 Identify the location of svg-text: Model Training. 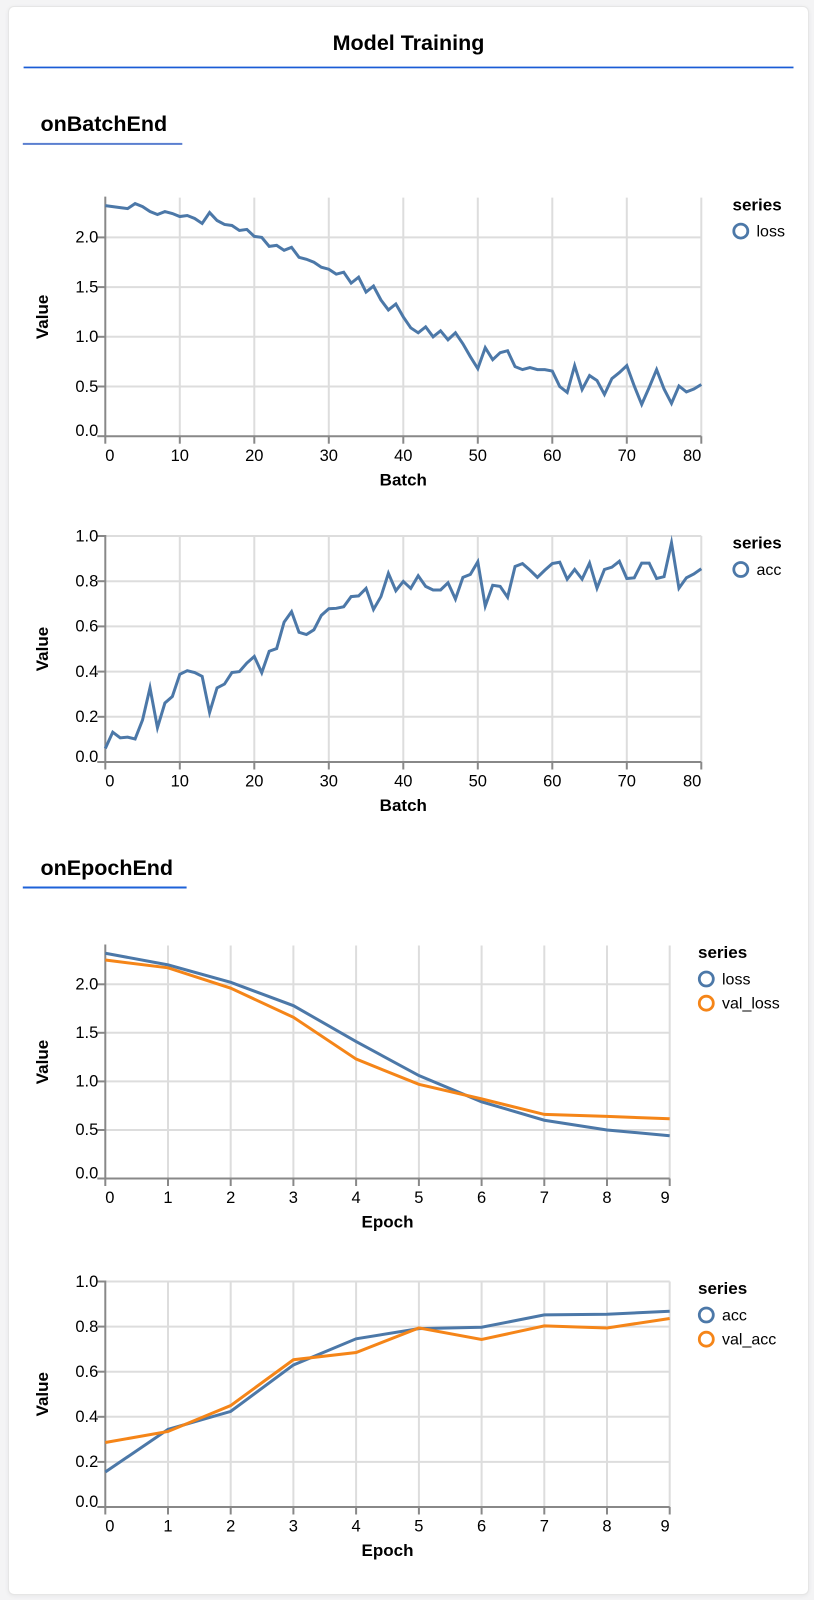
(409, 43).